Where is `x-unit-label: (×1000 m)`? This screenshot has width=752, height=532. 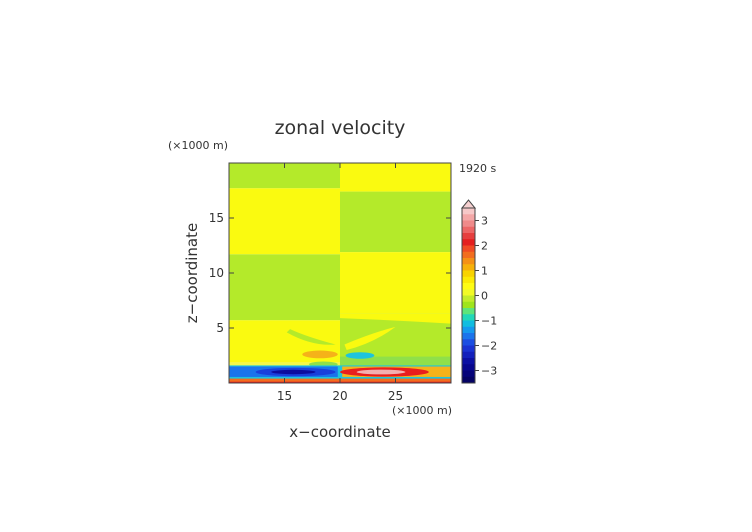
x-unit-label: (×1000 m) is located at coordinates (422, 410).